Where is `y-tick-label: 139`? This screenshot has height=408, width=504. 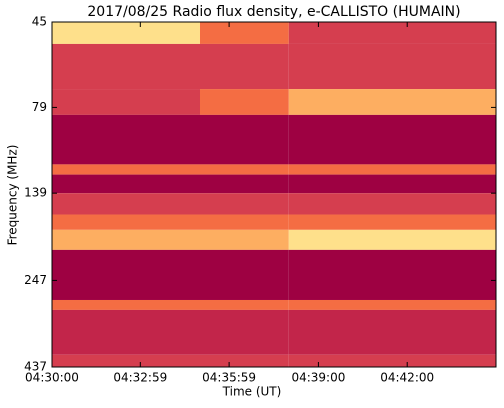
y-tick-label: 139 is located at coordinates (35, 193).